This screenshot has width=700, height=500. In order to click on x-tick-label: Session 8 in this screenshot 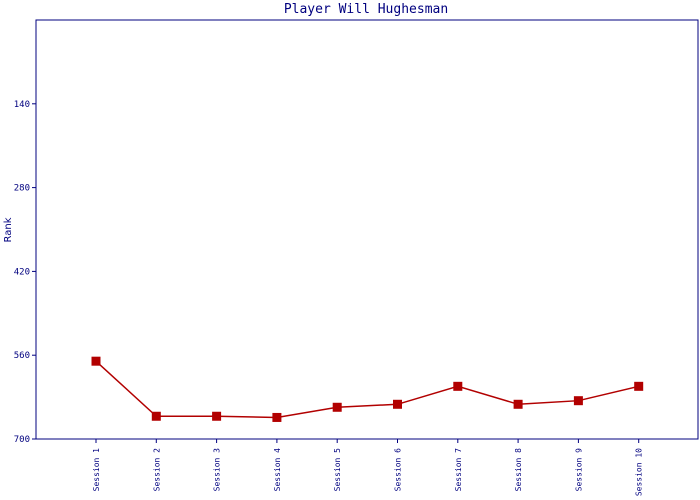, I will do `click(518, 470)`.